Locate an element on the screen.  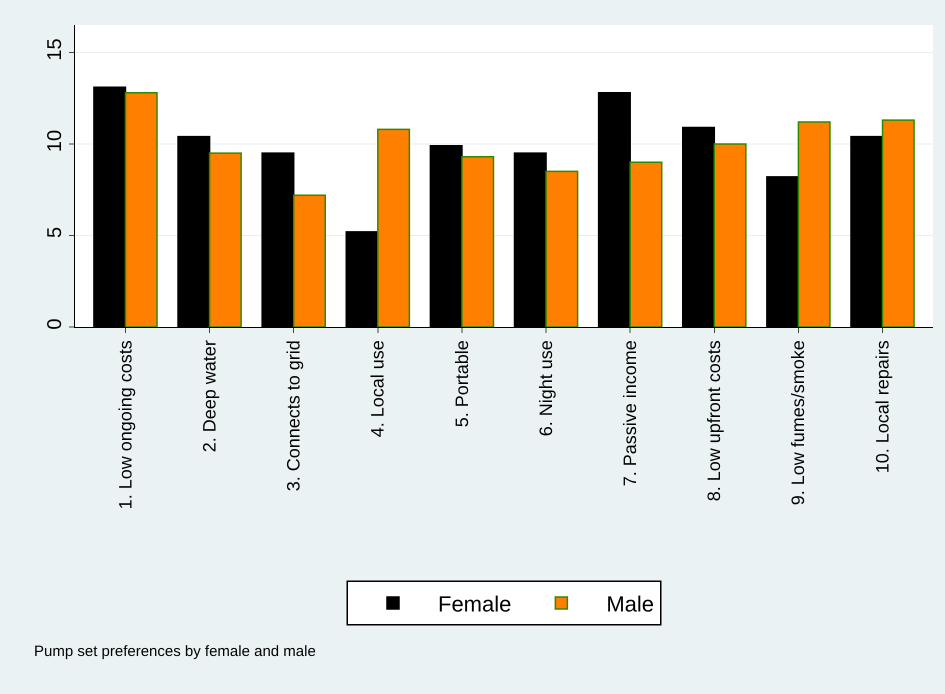
y-tick-label: 0 is located at coordinates (55, 324).